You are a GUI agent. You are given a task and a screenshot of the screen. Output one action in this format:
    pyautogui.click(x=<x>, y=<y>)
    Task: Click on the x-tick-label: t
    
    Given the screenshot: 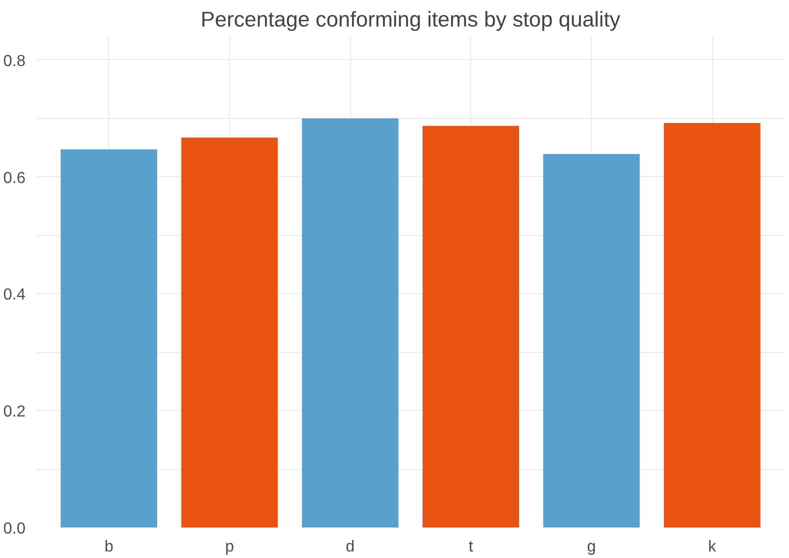 What is the action you would take?
    pyautogui.click(x=471, y=547)
    